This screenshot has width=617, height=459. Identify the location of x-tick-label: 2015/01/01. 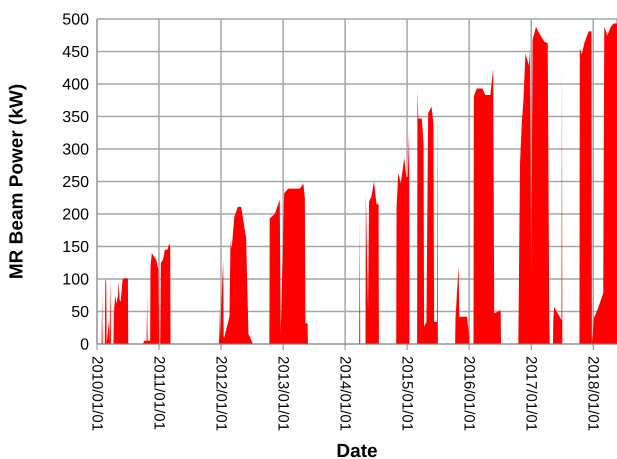
(407, 394).